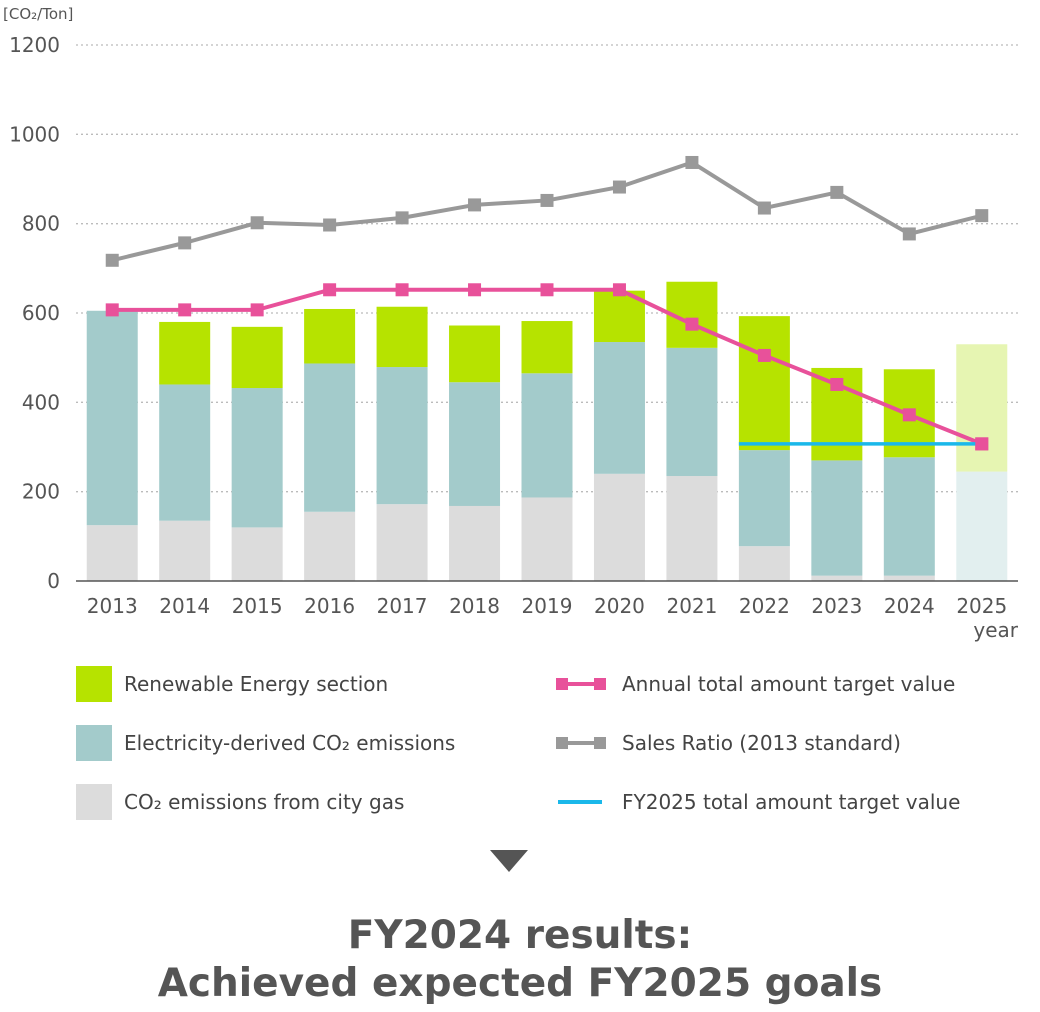  I want to click on legend-key-fy2025-target, so click(580, 802).